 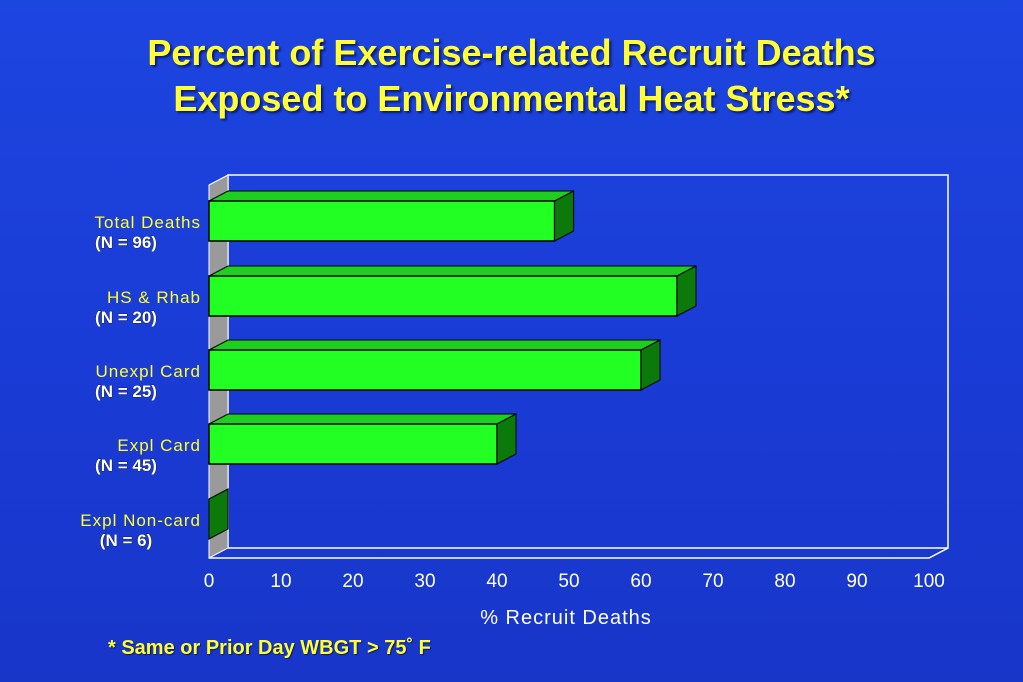 I want to click on category-label: Total Deaths, so click(x=148, y=222).